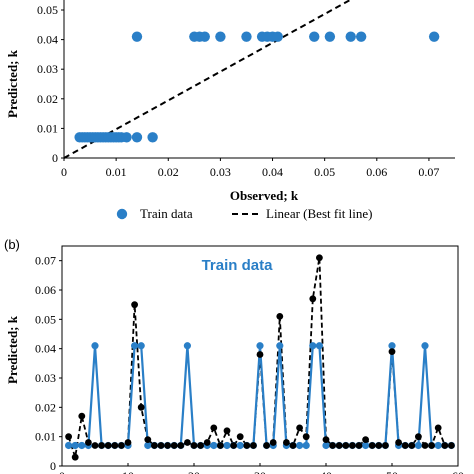  I want to click on legend-marker-train, so click(122, 214).